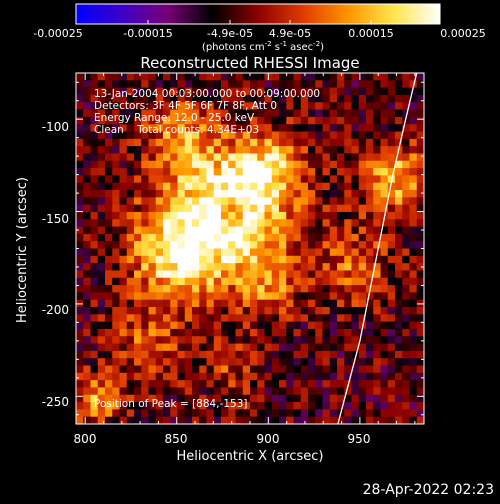 This screenshot has height=504, width=500. What do you see at coordinates (359, 439) in the screenshot?
I see `x-tick-label: 950` at bounding box center [359, 439].